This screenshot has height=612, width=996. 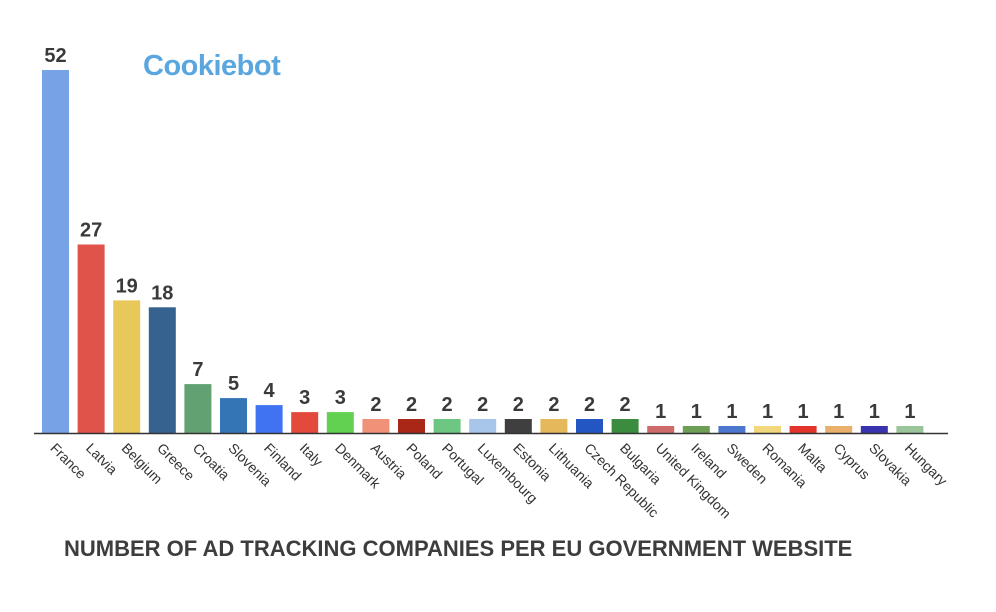 What do you see at coordinates (68, 461) in the screenshot?
I see `tick-label-france: France` at bounding box center [68, 461].